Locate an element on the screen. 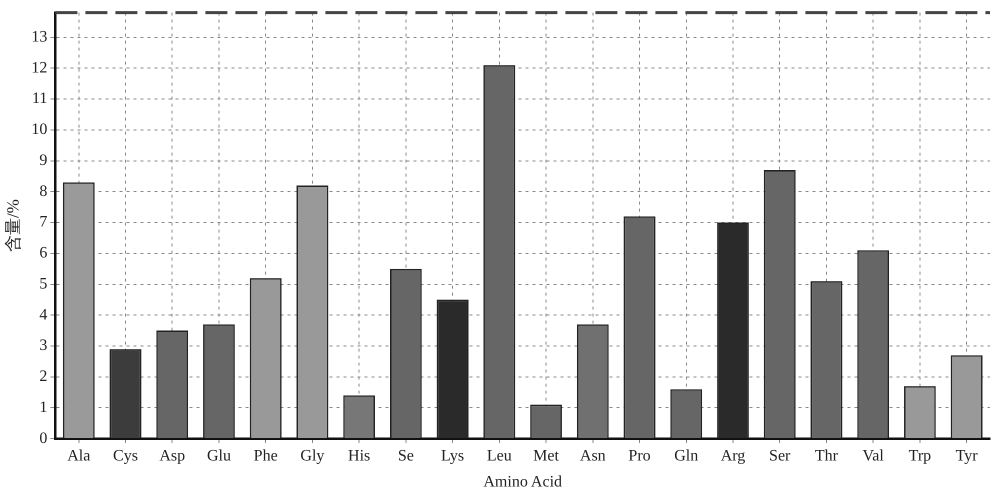 The width and height of the screenshot is (994, 496). y-tick-label: 0 is located at coordinates (43, 438).